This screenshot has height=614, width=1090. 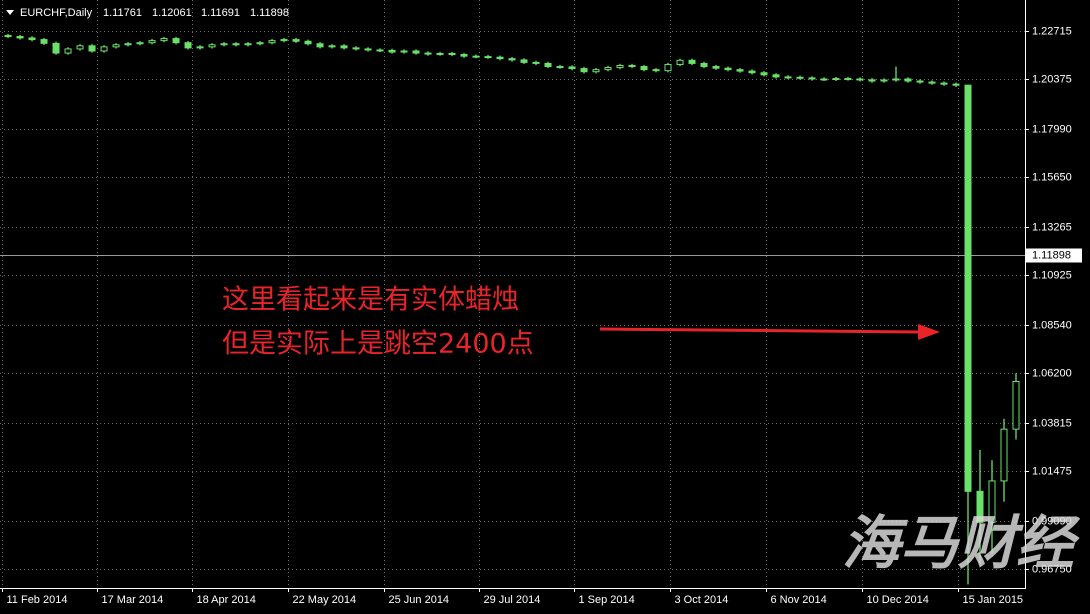 I want to click on menu-triangle, so click(x=10, y=12).